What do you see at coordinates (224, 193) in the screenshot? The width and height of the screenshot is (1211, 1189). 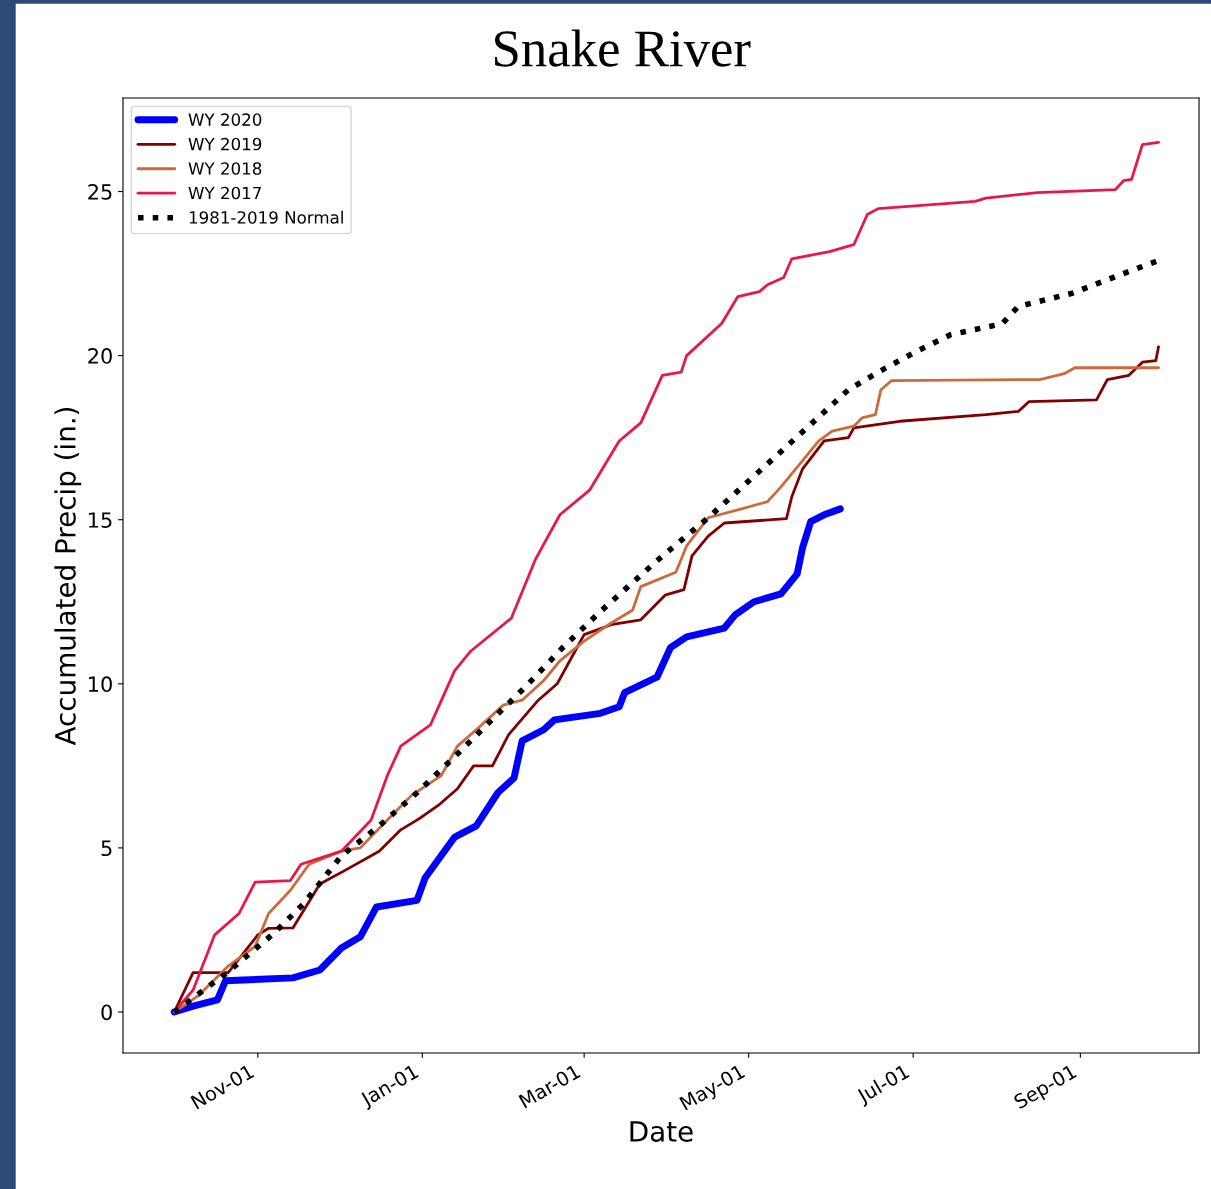 I see `legend-label: WY 2017` at bounding box center [224, 193].